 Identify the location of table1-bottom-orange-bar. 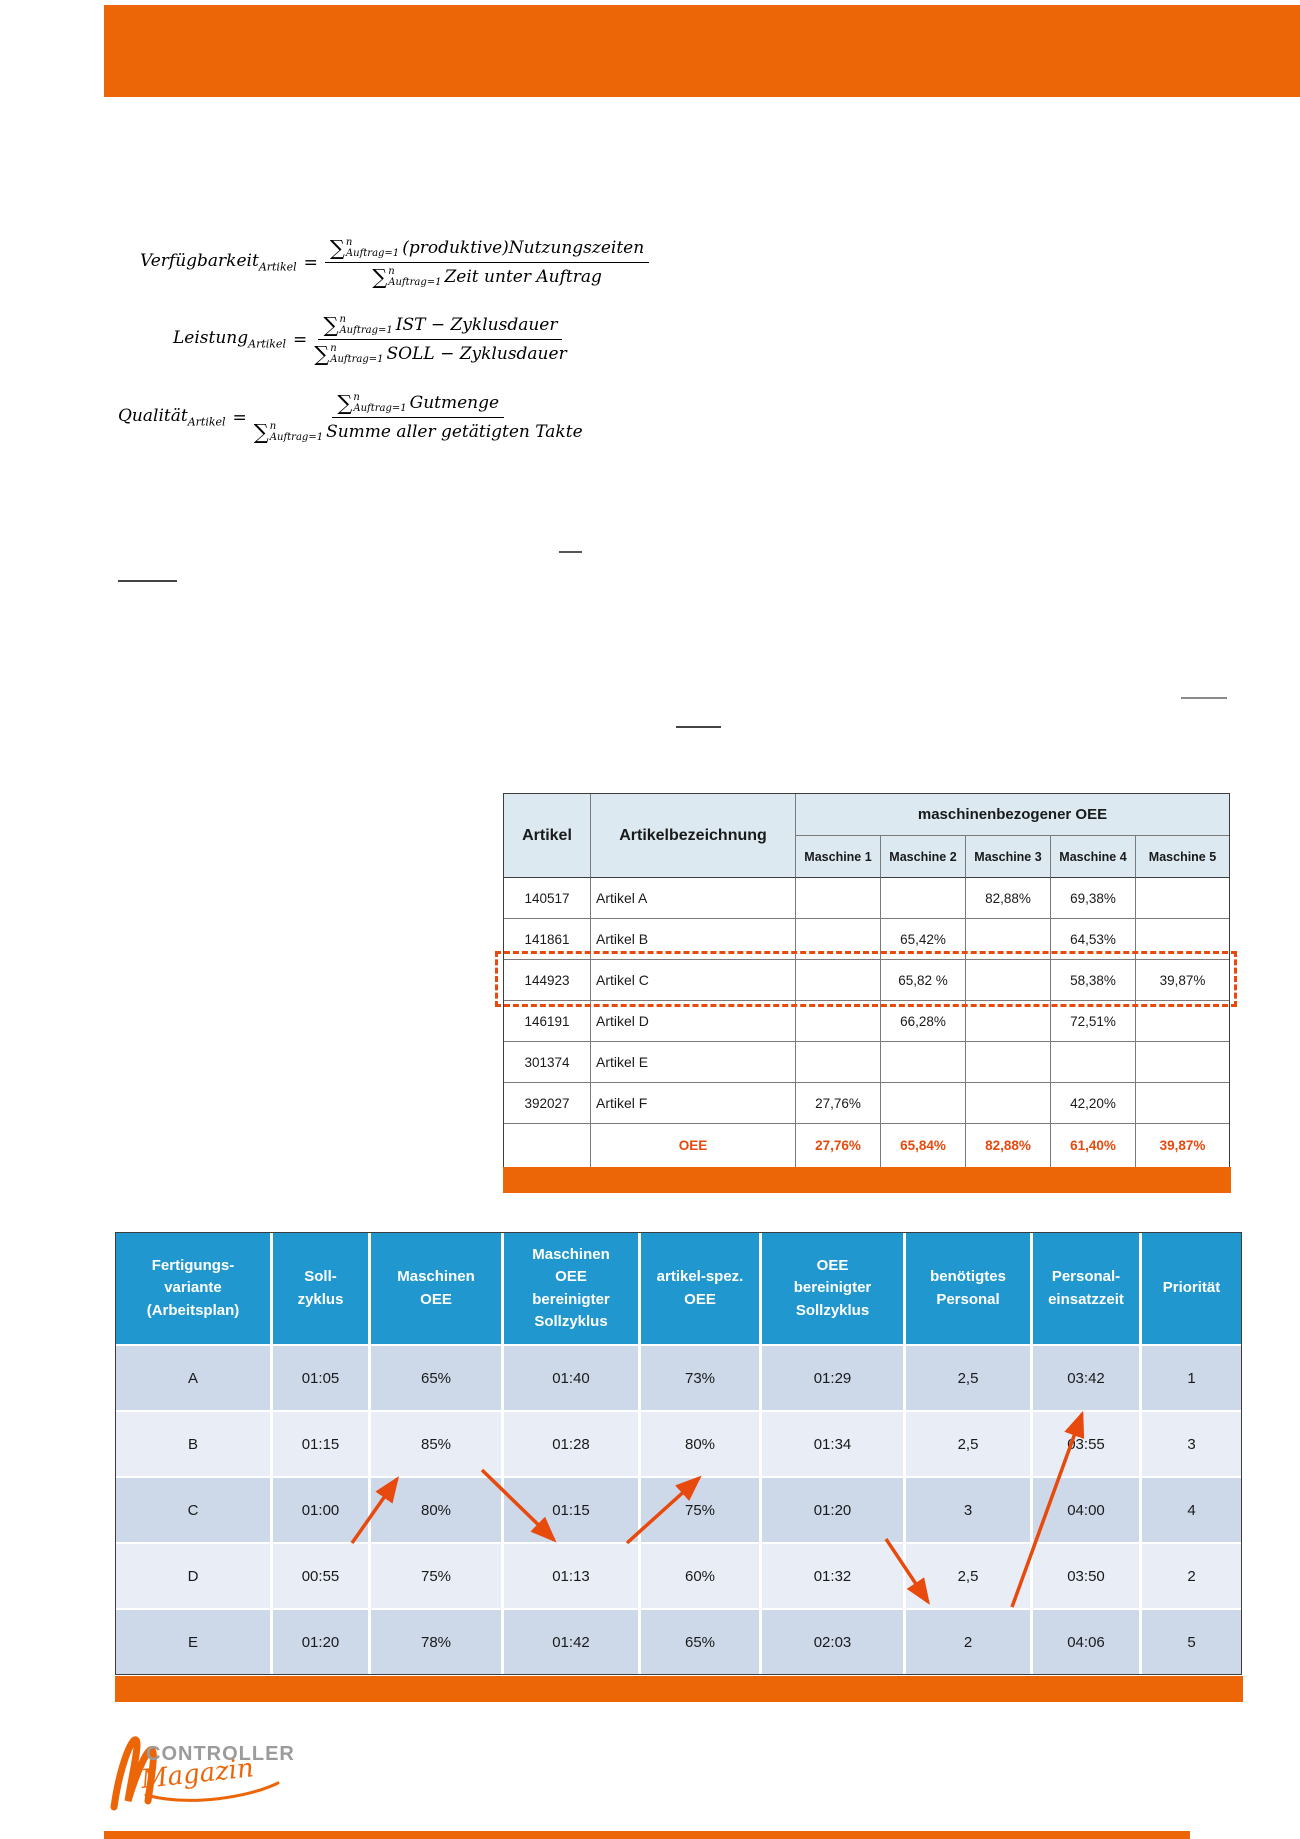
(867, 1180).